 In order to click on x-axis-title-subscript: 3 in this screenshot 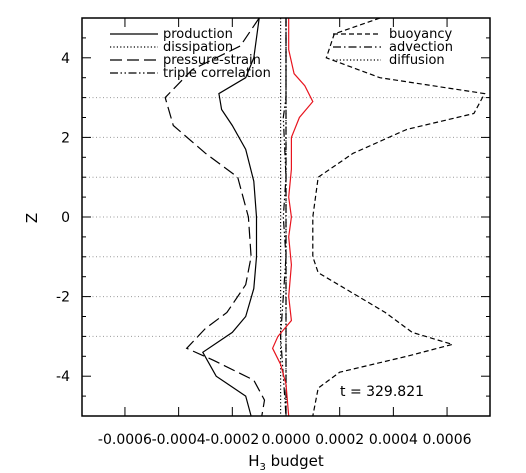, I will do `click(262, 467)`.